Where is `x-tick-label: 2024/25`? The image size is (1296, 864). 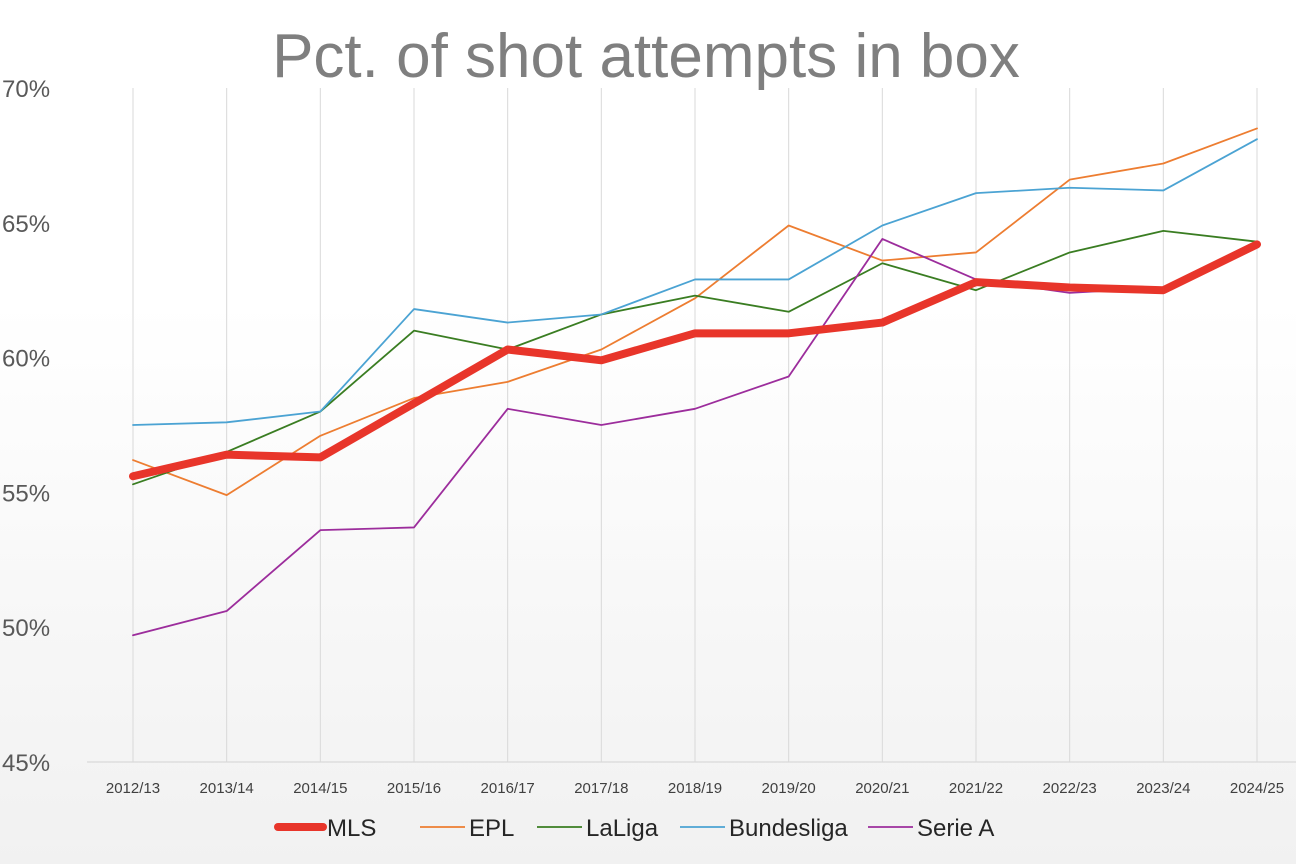 x-tick-label: 2024/25 is located at coordinates (1257, 788).